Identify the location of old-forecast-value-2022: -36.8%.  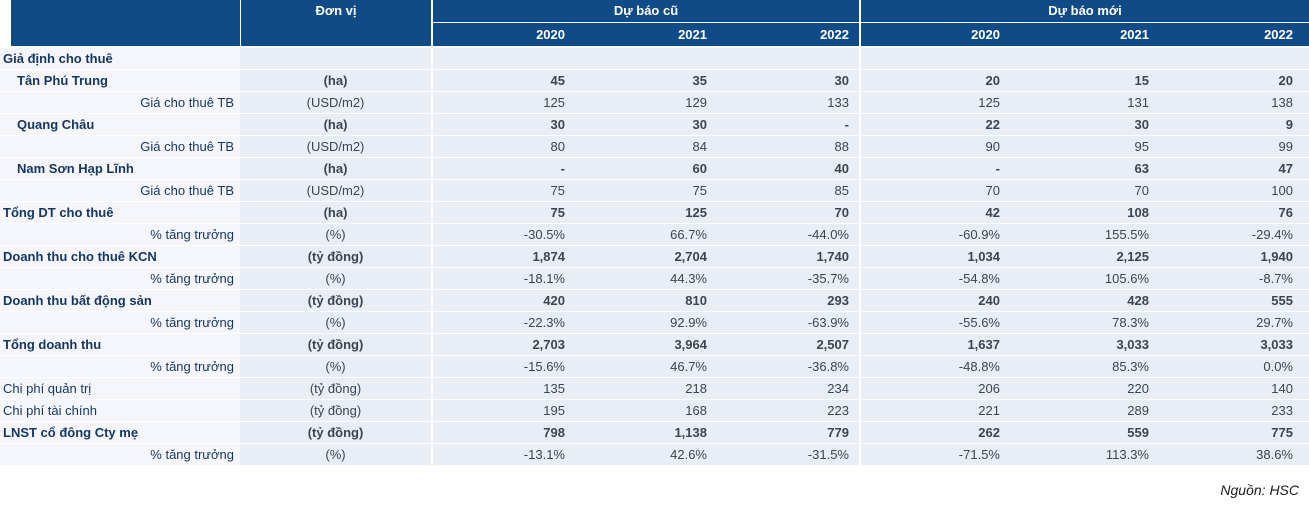
(788, 367).